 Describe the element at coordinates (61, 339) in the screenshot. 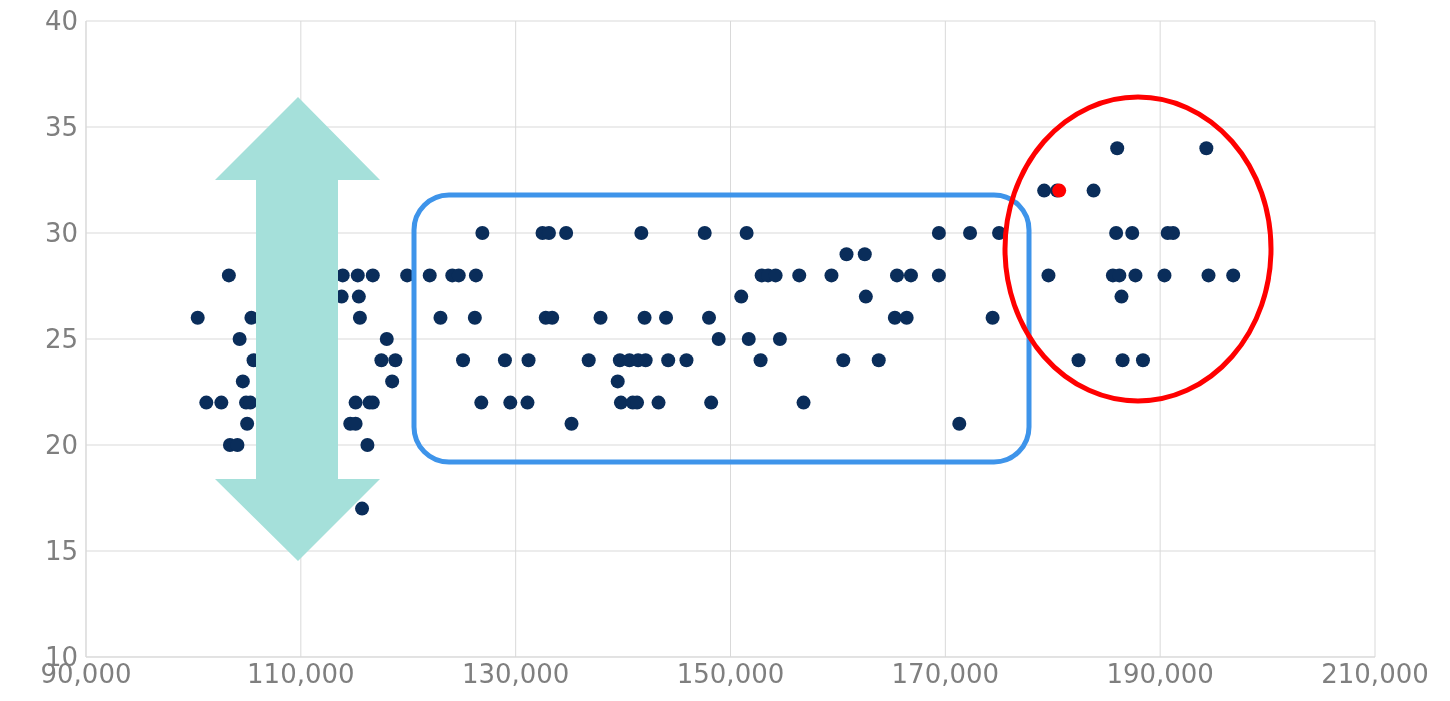

I see `y-tick-label: 25` at that location.